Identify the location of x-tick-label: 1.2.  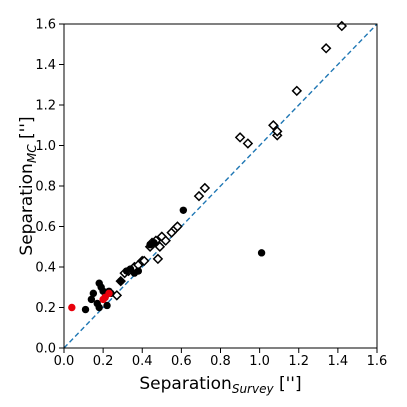
(298, 361).